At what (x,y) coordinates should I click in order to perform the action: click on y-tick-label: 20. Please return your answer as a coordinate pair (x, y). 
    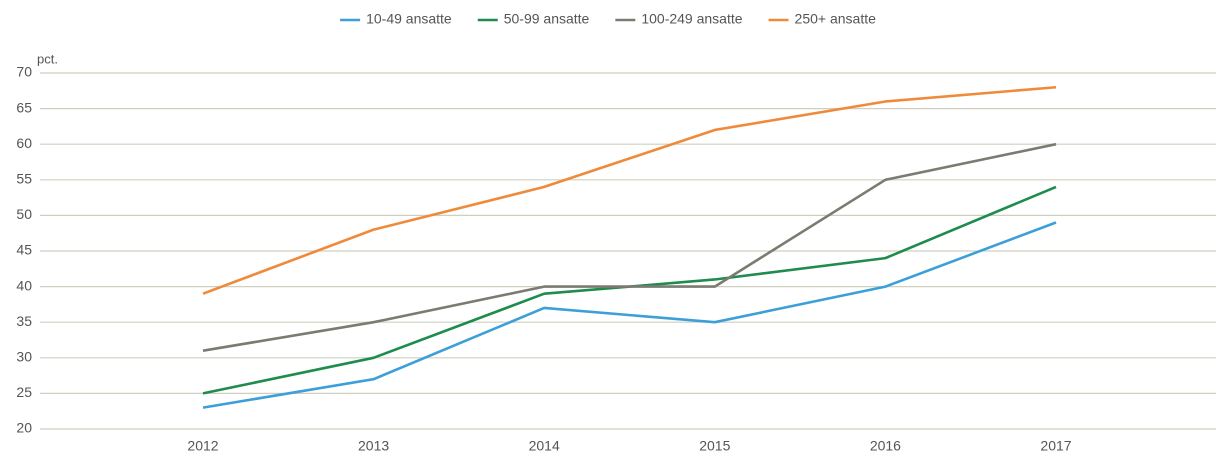
    Looking at the image, I should click on (24, 428).